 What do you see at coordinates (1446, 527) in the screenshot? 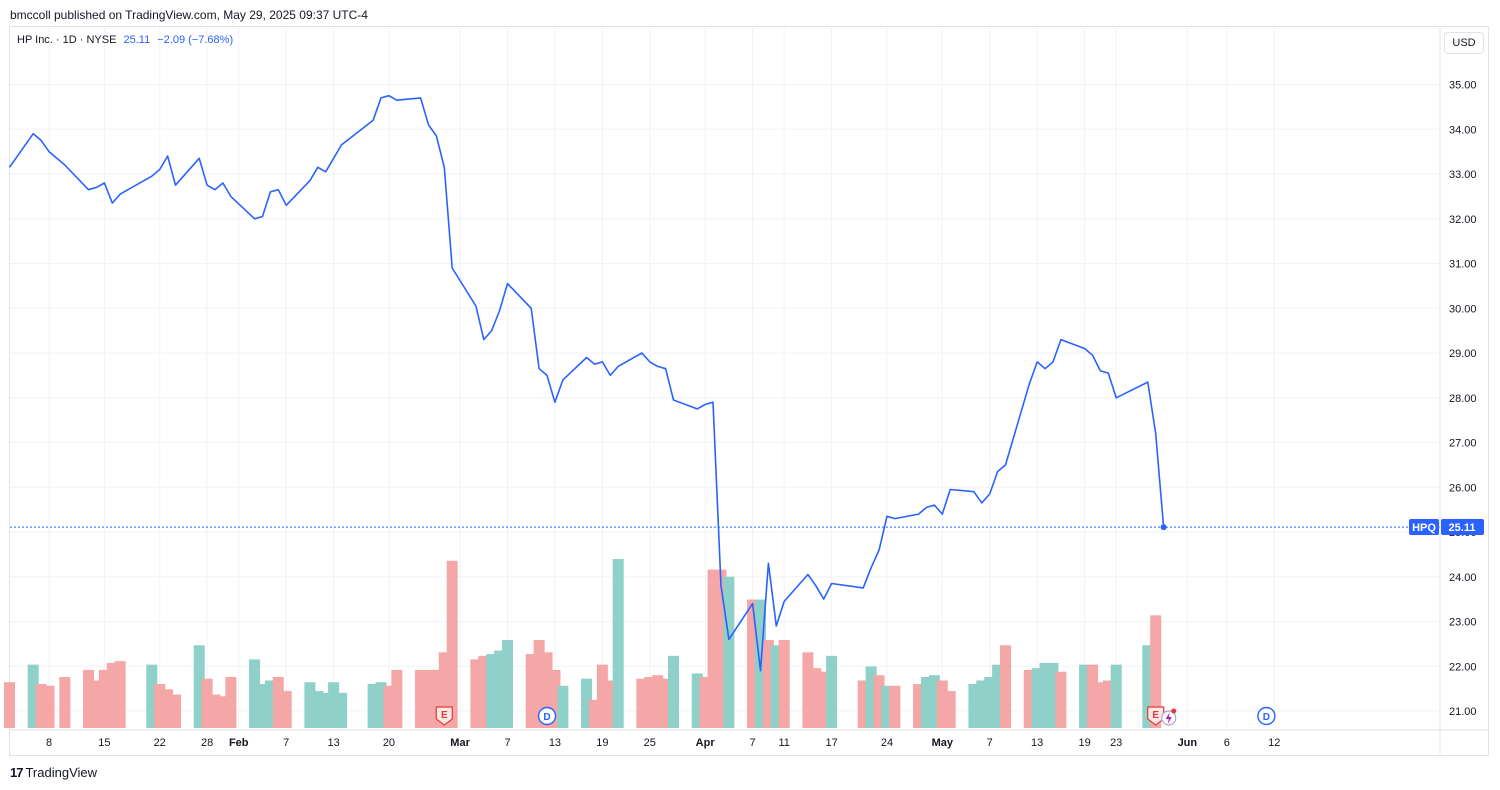
I see `last-price-tag: HPQ 25.11` at bounding box center [1446, 527].